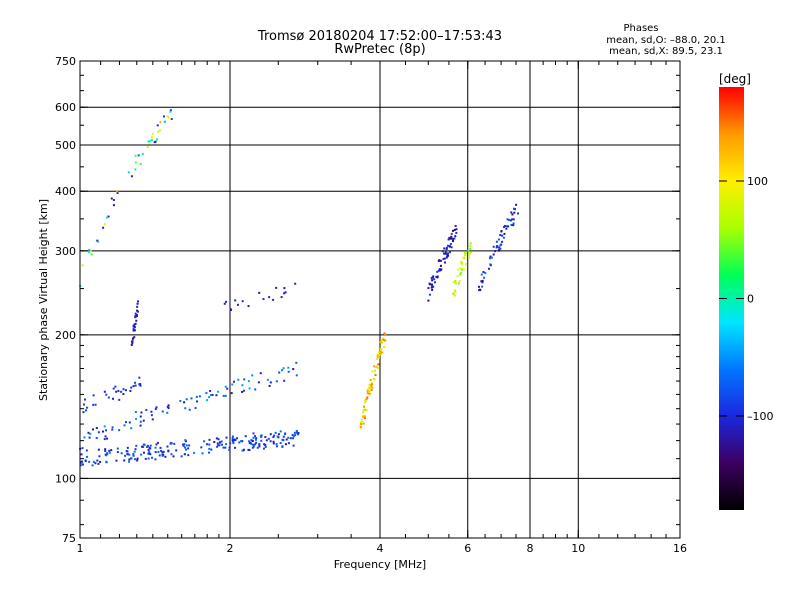 The height and width of the screenshot is (600, 800). Describe the element at coordinates (230, 548) in the screenshot. I see `x-tick-label: 2` at that location.